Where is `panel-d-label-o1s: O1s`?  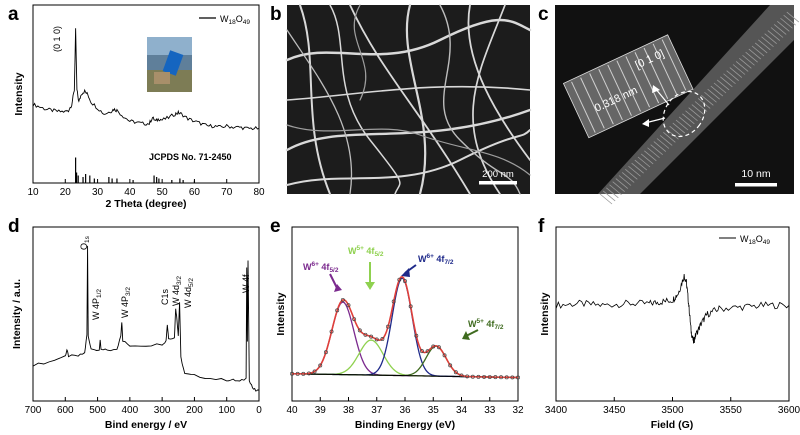 panel-d-label-o1s: O1s is located at coordinates (85, 242).